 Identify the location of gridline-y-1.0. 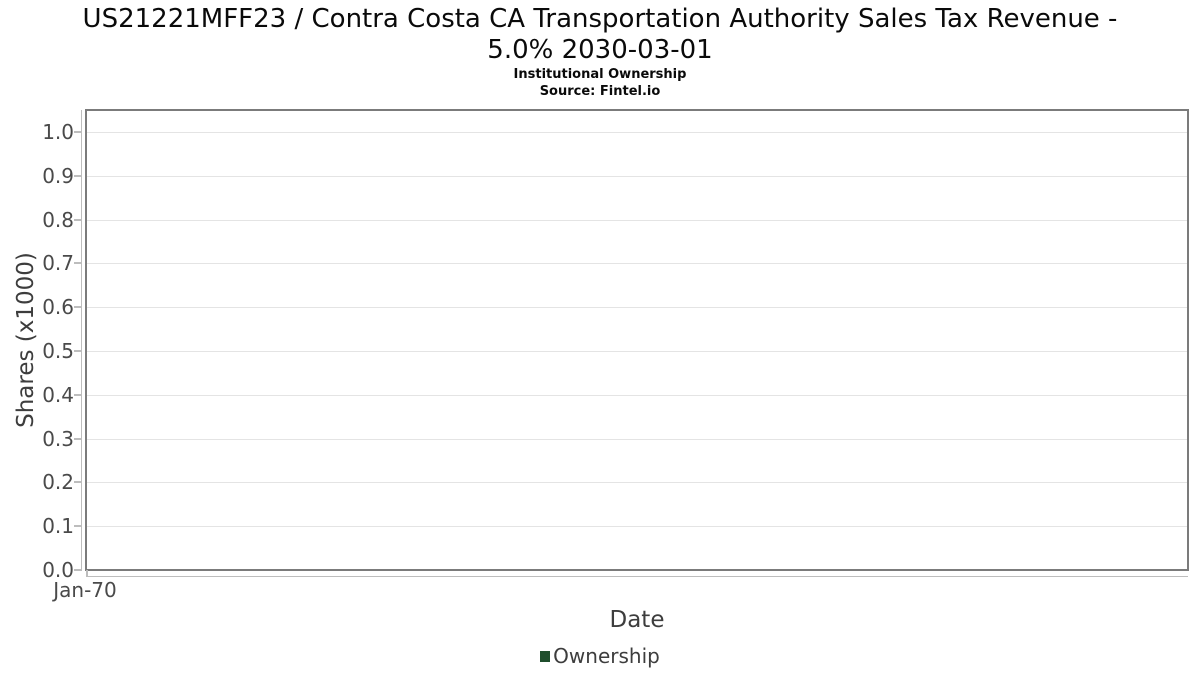
(637, 132).